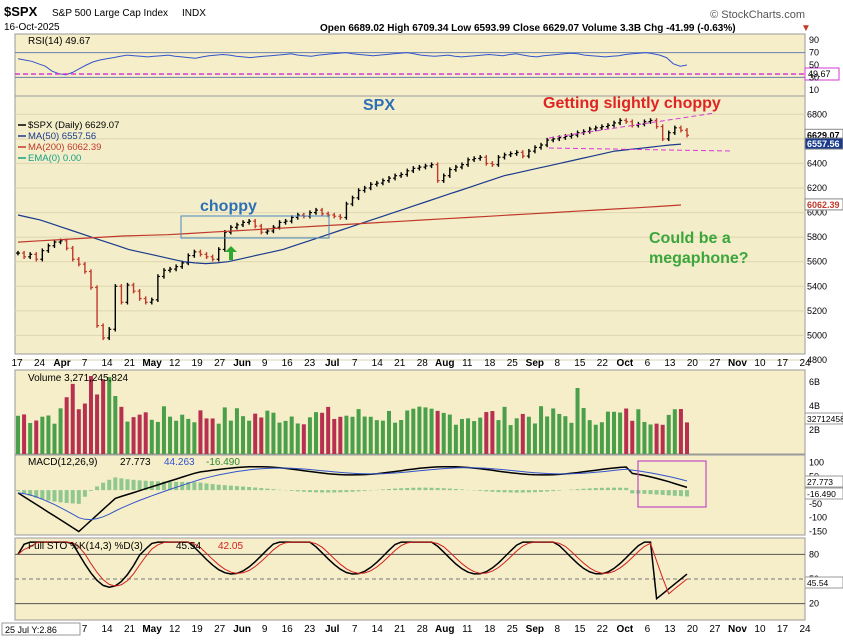 This screenshot has height=641, width=843. I want to click on volume-tick-label: 2B, so click(814, 430).